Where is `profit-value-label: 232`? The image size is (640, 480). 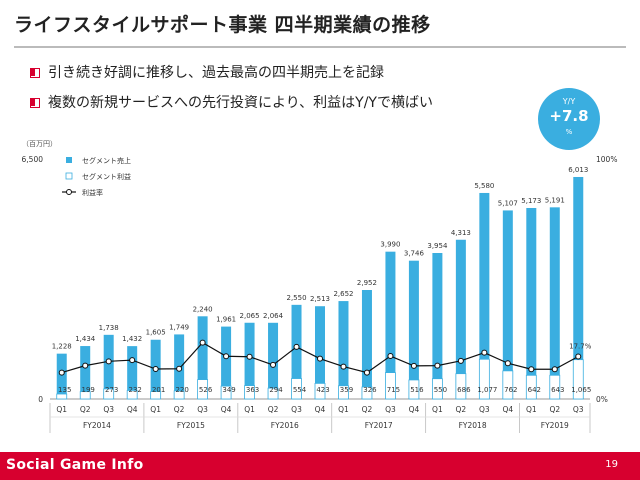 profit-value-label: 232 is located at coordinates (134, 390).